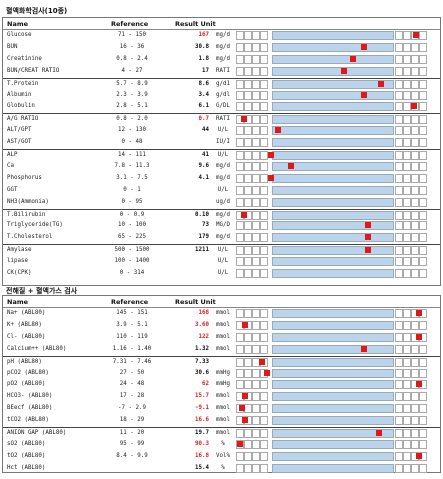 The height and width of the screenshot is (479, 443). I want to click on table-row: Glucose 71 - 150 167 mg/d, so click(221, 35).